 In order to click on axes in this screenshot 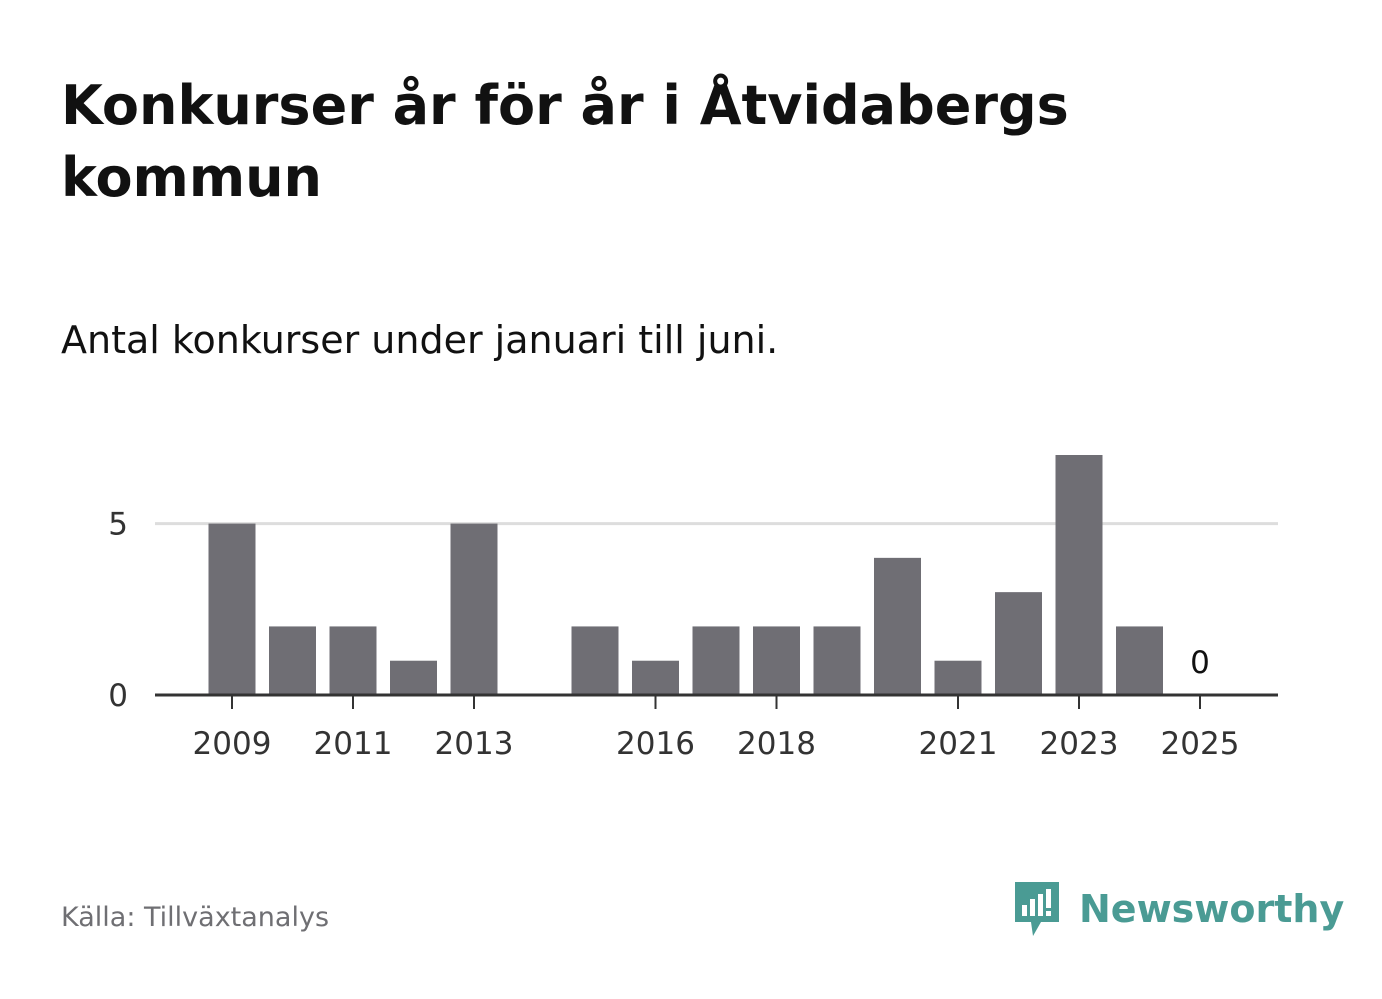, I will do `click(716, 701)`.